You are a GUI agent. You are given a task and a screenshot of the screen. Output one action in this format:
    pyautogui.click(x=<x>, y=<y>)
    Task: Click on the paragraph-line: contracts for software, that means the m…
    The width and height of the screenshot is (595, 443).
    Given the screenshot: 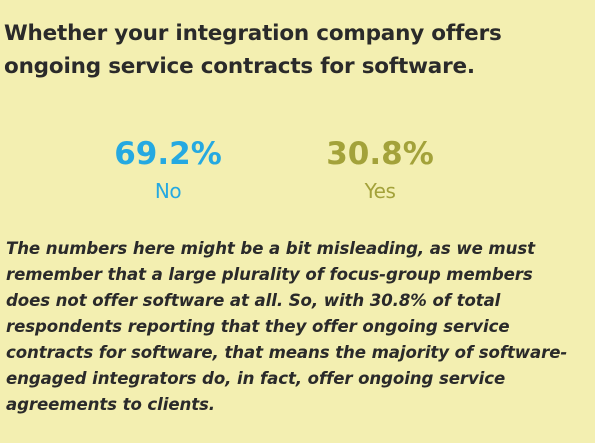 What is the action you would take?
    pyautogui.click(x=287, y=352)
    